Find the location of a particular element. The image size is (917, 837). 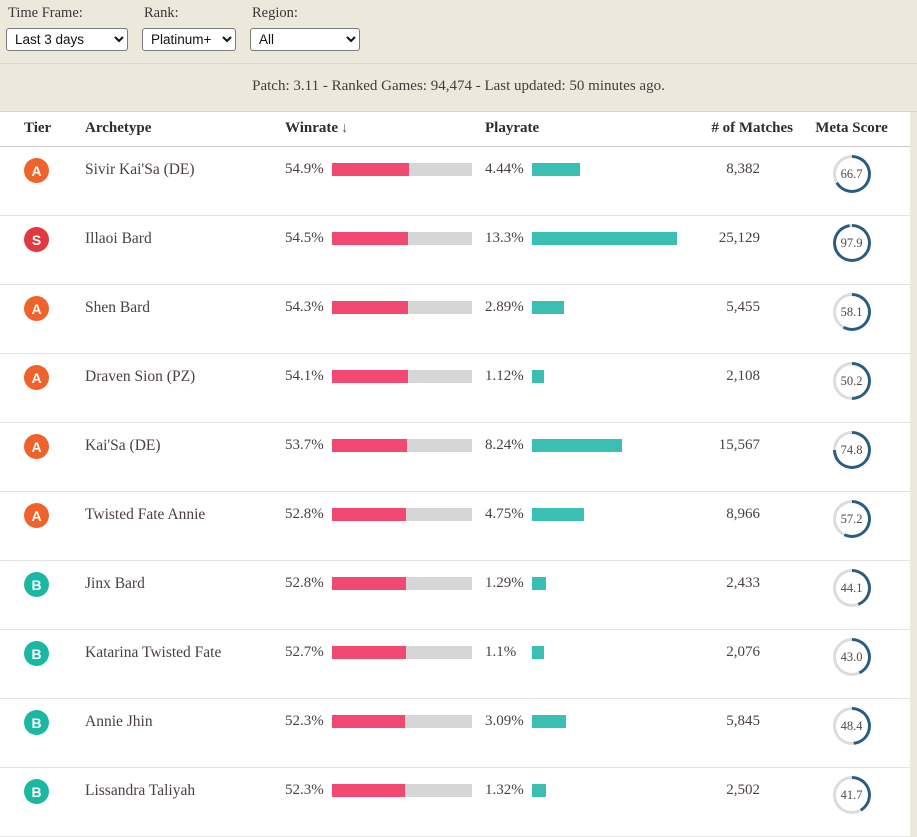

winrate-percent: 52.7% is located at coordinates (304, 652).